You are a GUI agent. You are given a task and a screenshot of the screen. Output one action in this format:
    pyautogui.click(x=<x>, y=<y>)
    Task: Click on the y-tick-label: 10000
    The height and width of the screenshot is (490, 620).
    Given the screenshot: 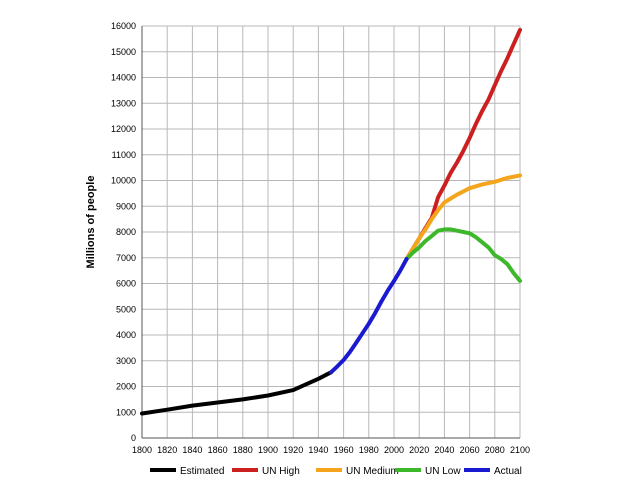 What is the action you would take?
    pyautogui.click(x=123, y=181)
    